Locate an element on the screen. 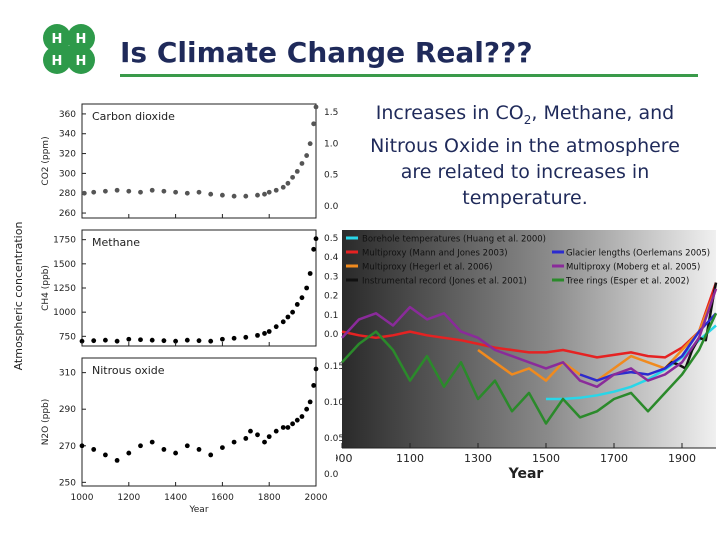 The image size is (720, 540). tick-label: 290 is located at coordinates (67, 410).